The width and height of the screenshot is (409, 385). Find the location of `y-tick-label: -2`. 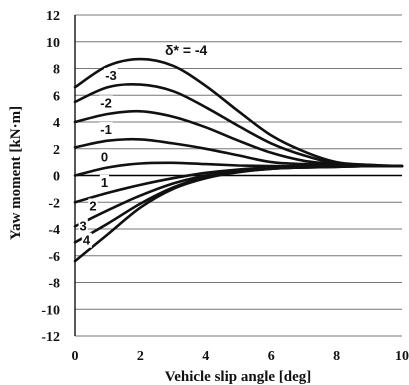

y-tick-label: -2 is located at coordinates (54, 203).